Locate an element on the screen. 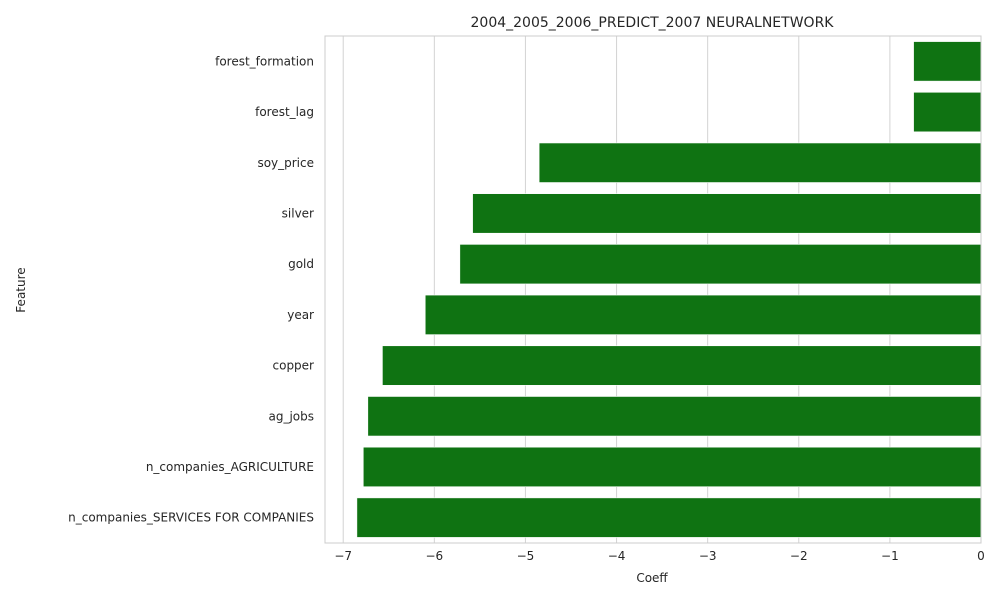 The image size is (1000, 600). y-tick-label: forest_lag is located at coordinates (284, 112).